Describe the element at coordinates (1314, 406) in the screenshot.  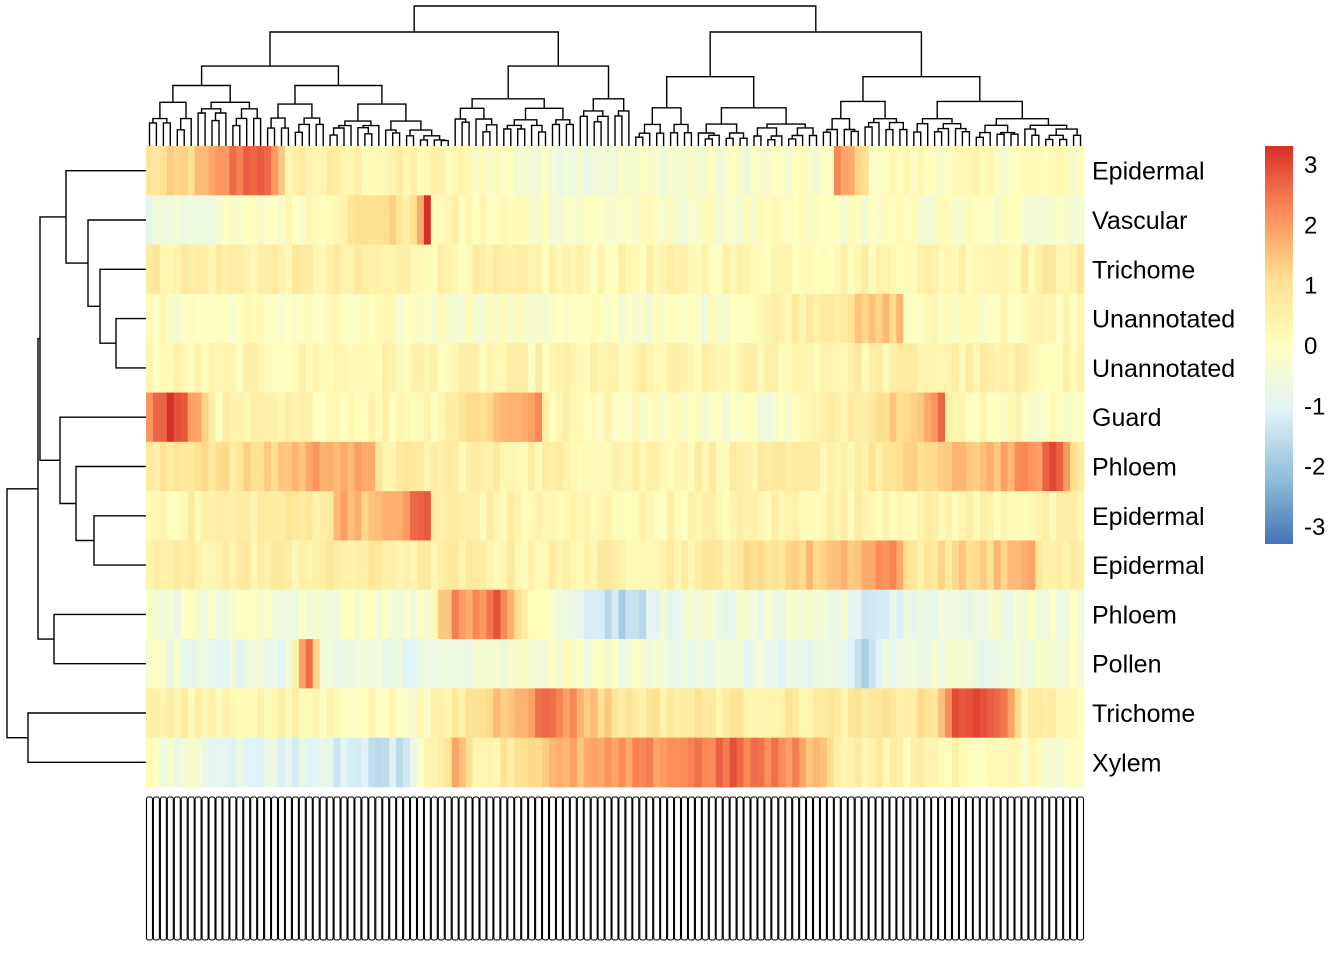
I see `legend-tick-label: -1` at that location.